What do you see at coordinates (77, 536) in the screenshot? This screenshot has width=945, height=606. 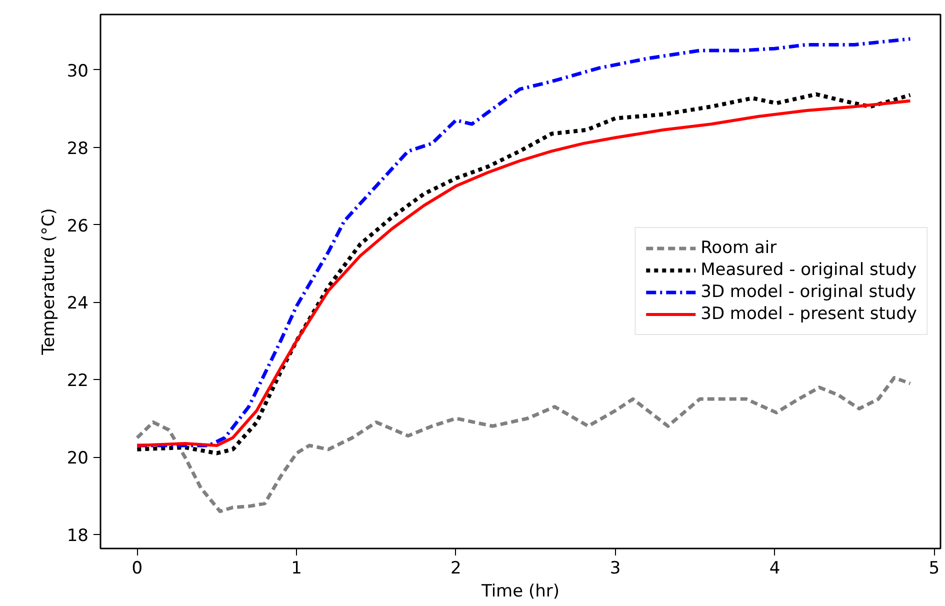 I see `y-tick-label: 18` at bounding box center [77, 536].